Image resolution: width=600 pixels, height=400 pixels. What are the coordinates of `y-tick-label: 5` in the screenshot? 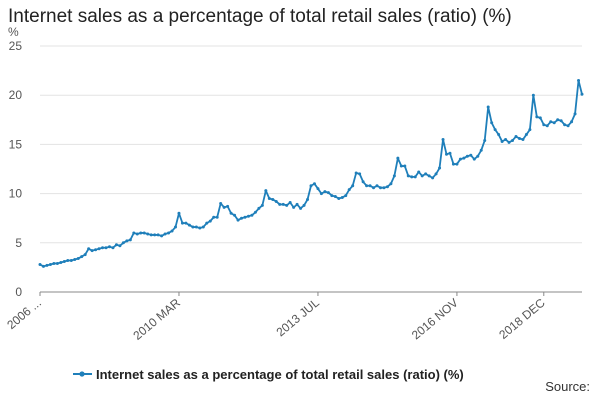 It's located at (18, 243).